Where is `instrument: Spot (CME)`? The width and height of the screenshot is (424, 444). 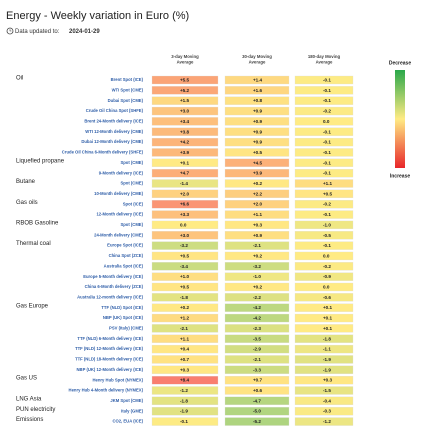
instrument: Spot (CME) is located at coordinates (131, 162).